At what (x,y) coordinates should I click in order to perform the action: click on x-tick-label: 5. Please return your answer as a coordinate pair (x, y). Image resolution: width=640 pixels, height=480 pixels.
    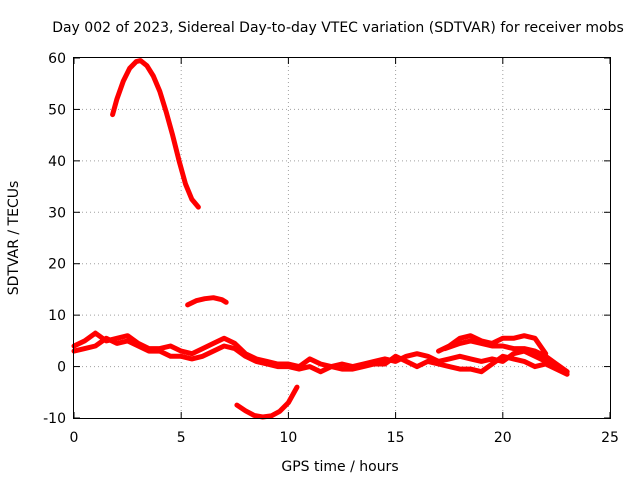
    Looking at the image, I should click on (181, 438).